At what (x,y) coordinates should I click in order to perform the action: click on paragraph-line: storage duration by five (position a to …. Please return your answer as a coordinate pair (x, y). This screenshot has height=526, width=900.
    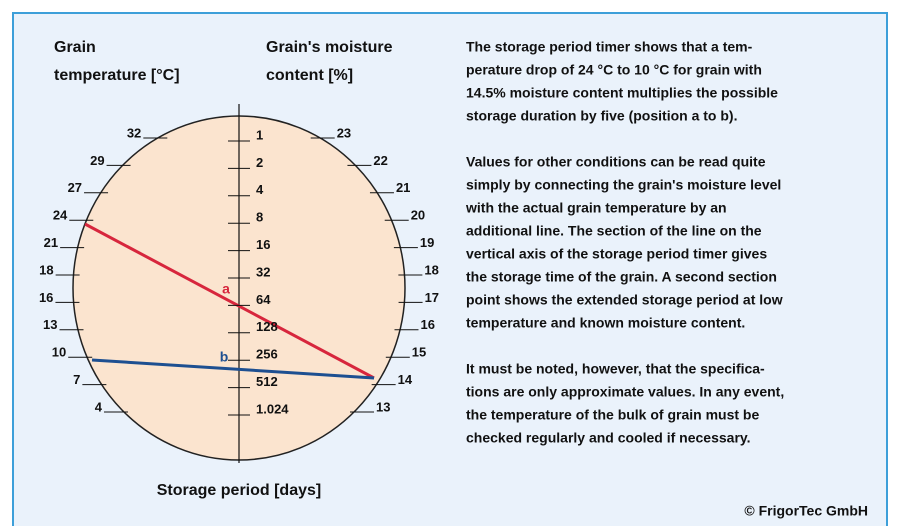
    Looking at the image, I should click on (601, 116).